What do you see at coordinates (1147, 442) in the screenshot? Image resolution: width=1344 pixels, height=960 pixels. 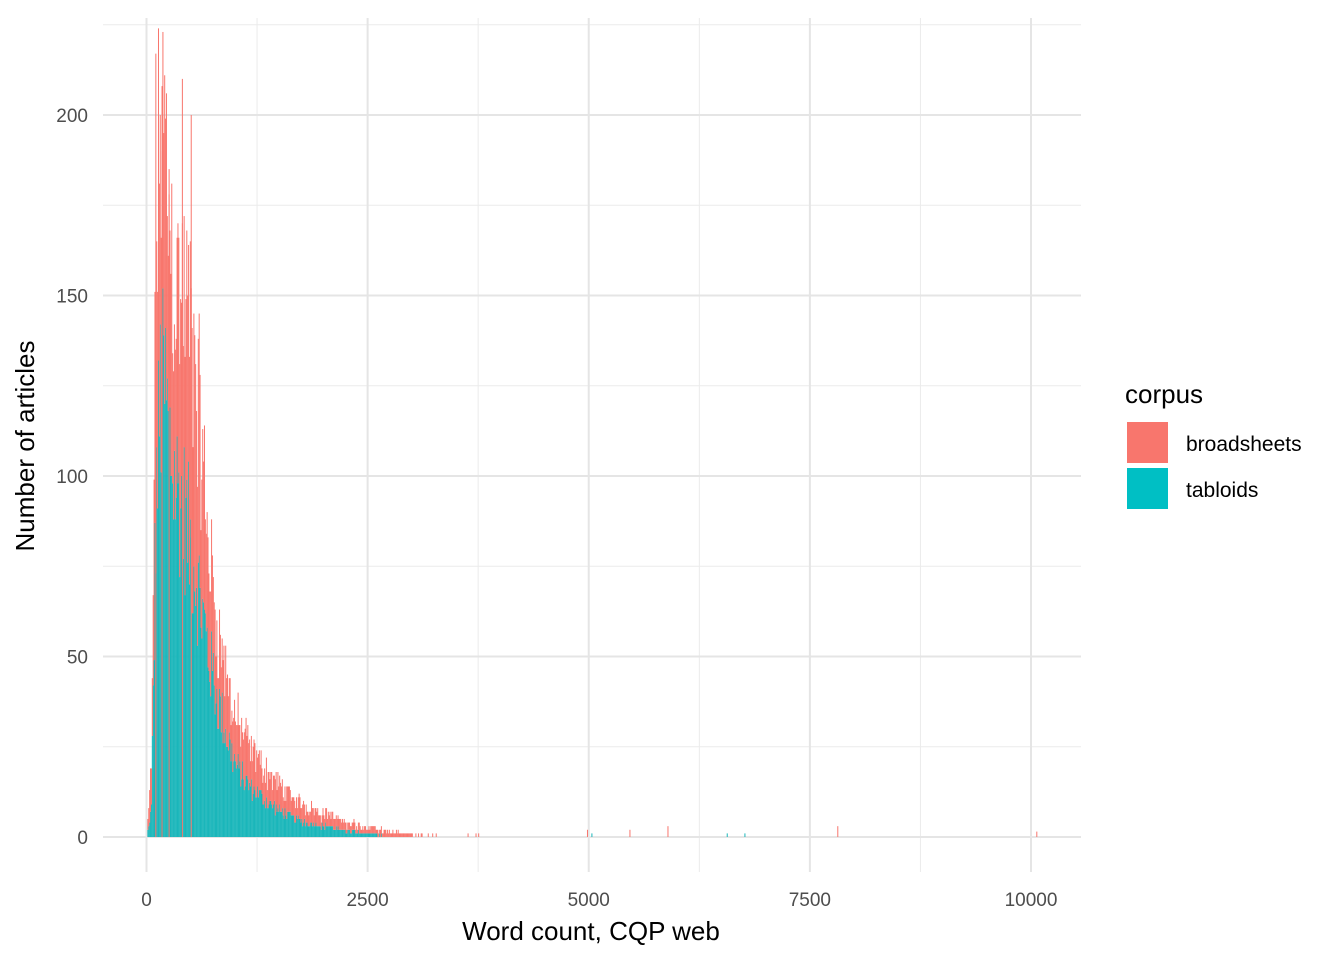 I see `legend-swatch-broadsheets` at bounding box center [1147, 442].